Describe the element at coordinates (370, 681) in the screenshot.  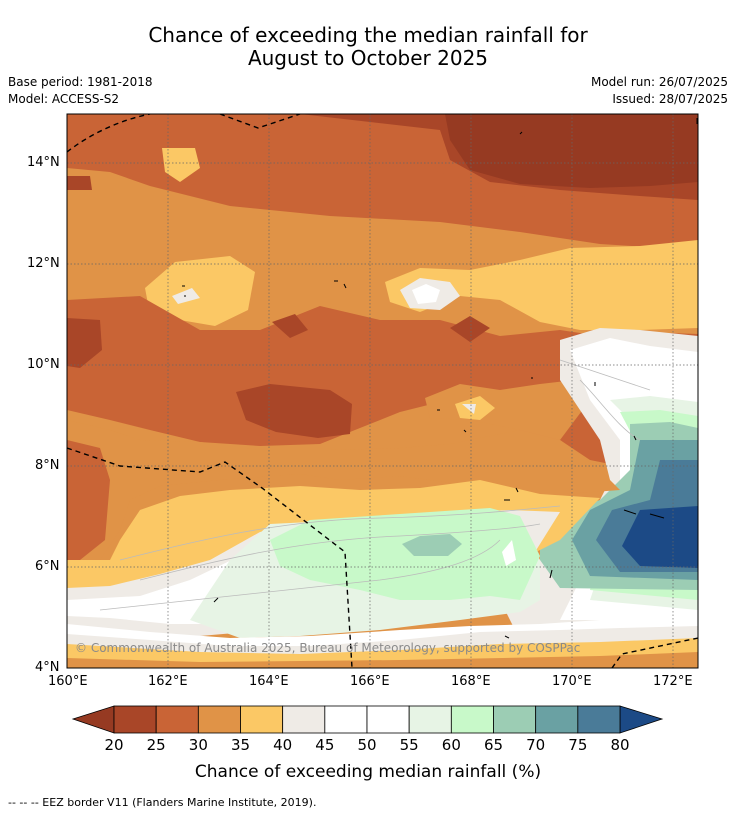
I see `lon-tick-166: 166°E` at that location.